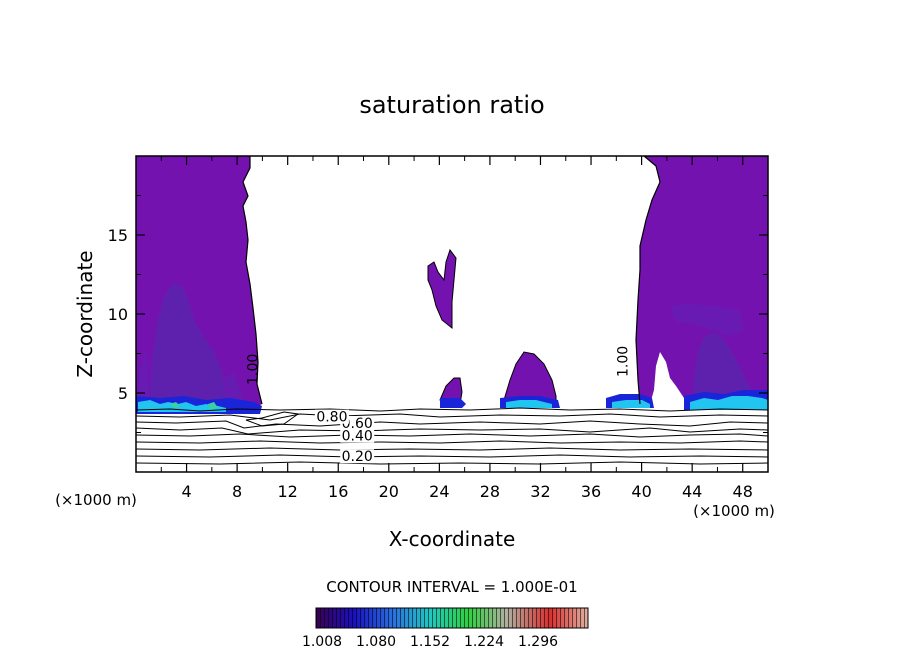 This screenshot has width=904, height=654. Describe the element at coordinates (237, 491) in the screenshot. I see `x-tick-label: 8` at that location.